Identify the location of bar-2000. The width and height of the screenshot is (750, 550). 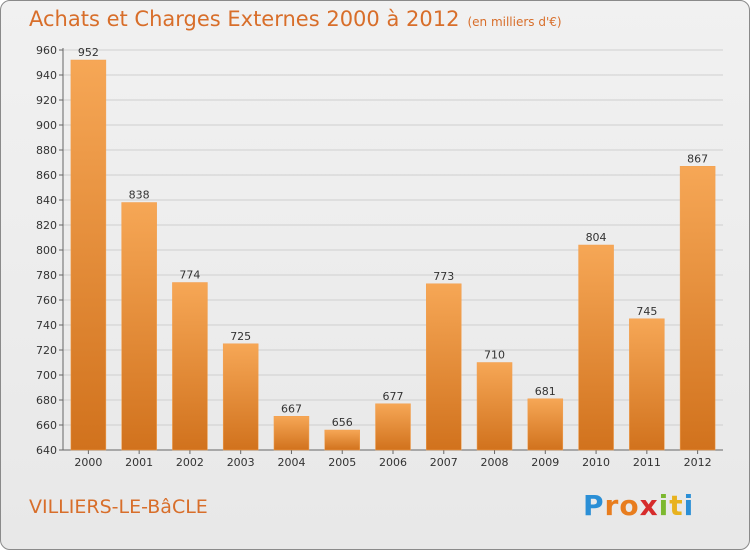
(88, 255).